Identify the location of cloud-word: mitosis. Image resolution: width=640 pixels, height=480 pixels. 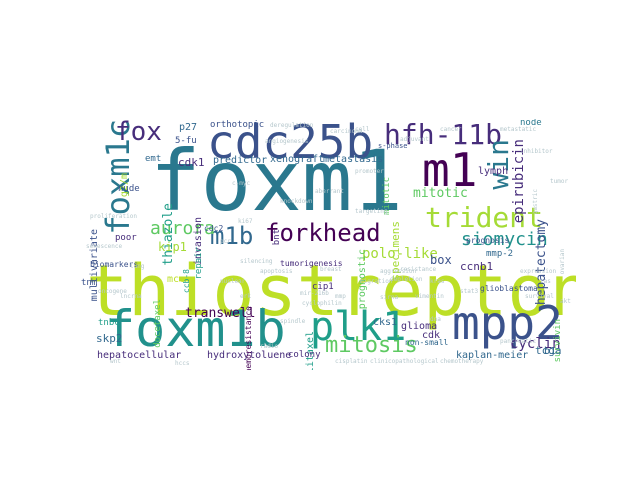
(371, 345).